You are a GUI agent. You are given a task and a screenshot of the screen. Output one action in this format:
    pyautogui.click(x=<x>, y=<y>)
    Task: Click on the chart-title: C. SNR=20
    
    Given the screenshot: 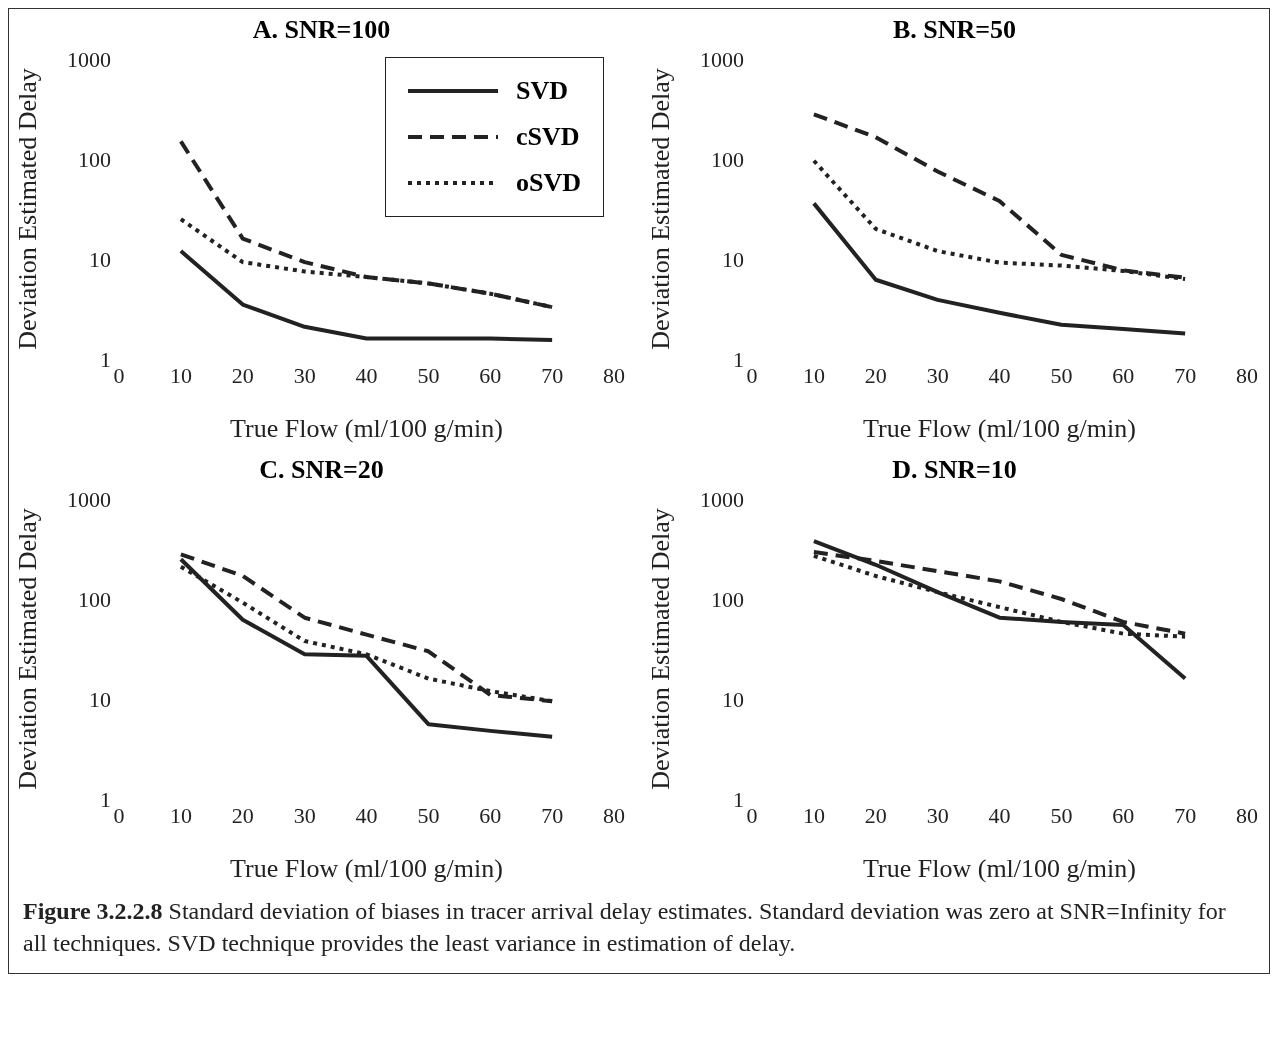 What is the action you would take?
    pyautogui.click(x=321, y=470)
    